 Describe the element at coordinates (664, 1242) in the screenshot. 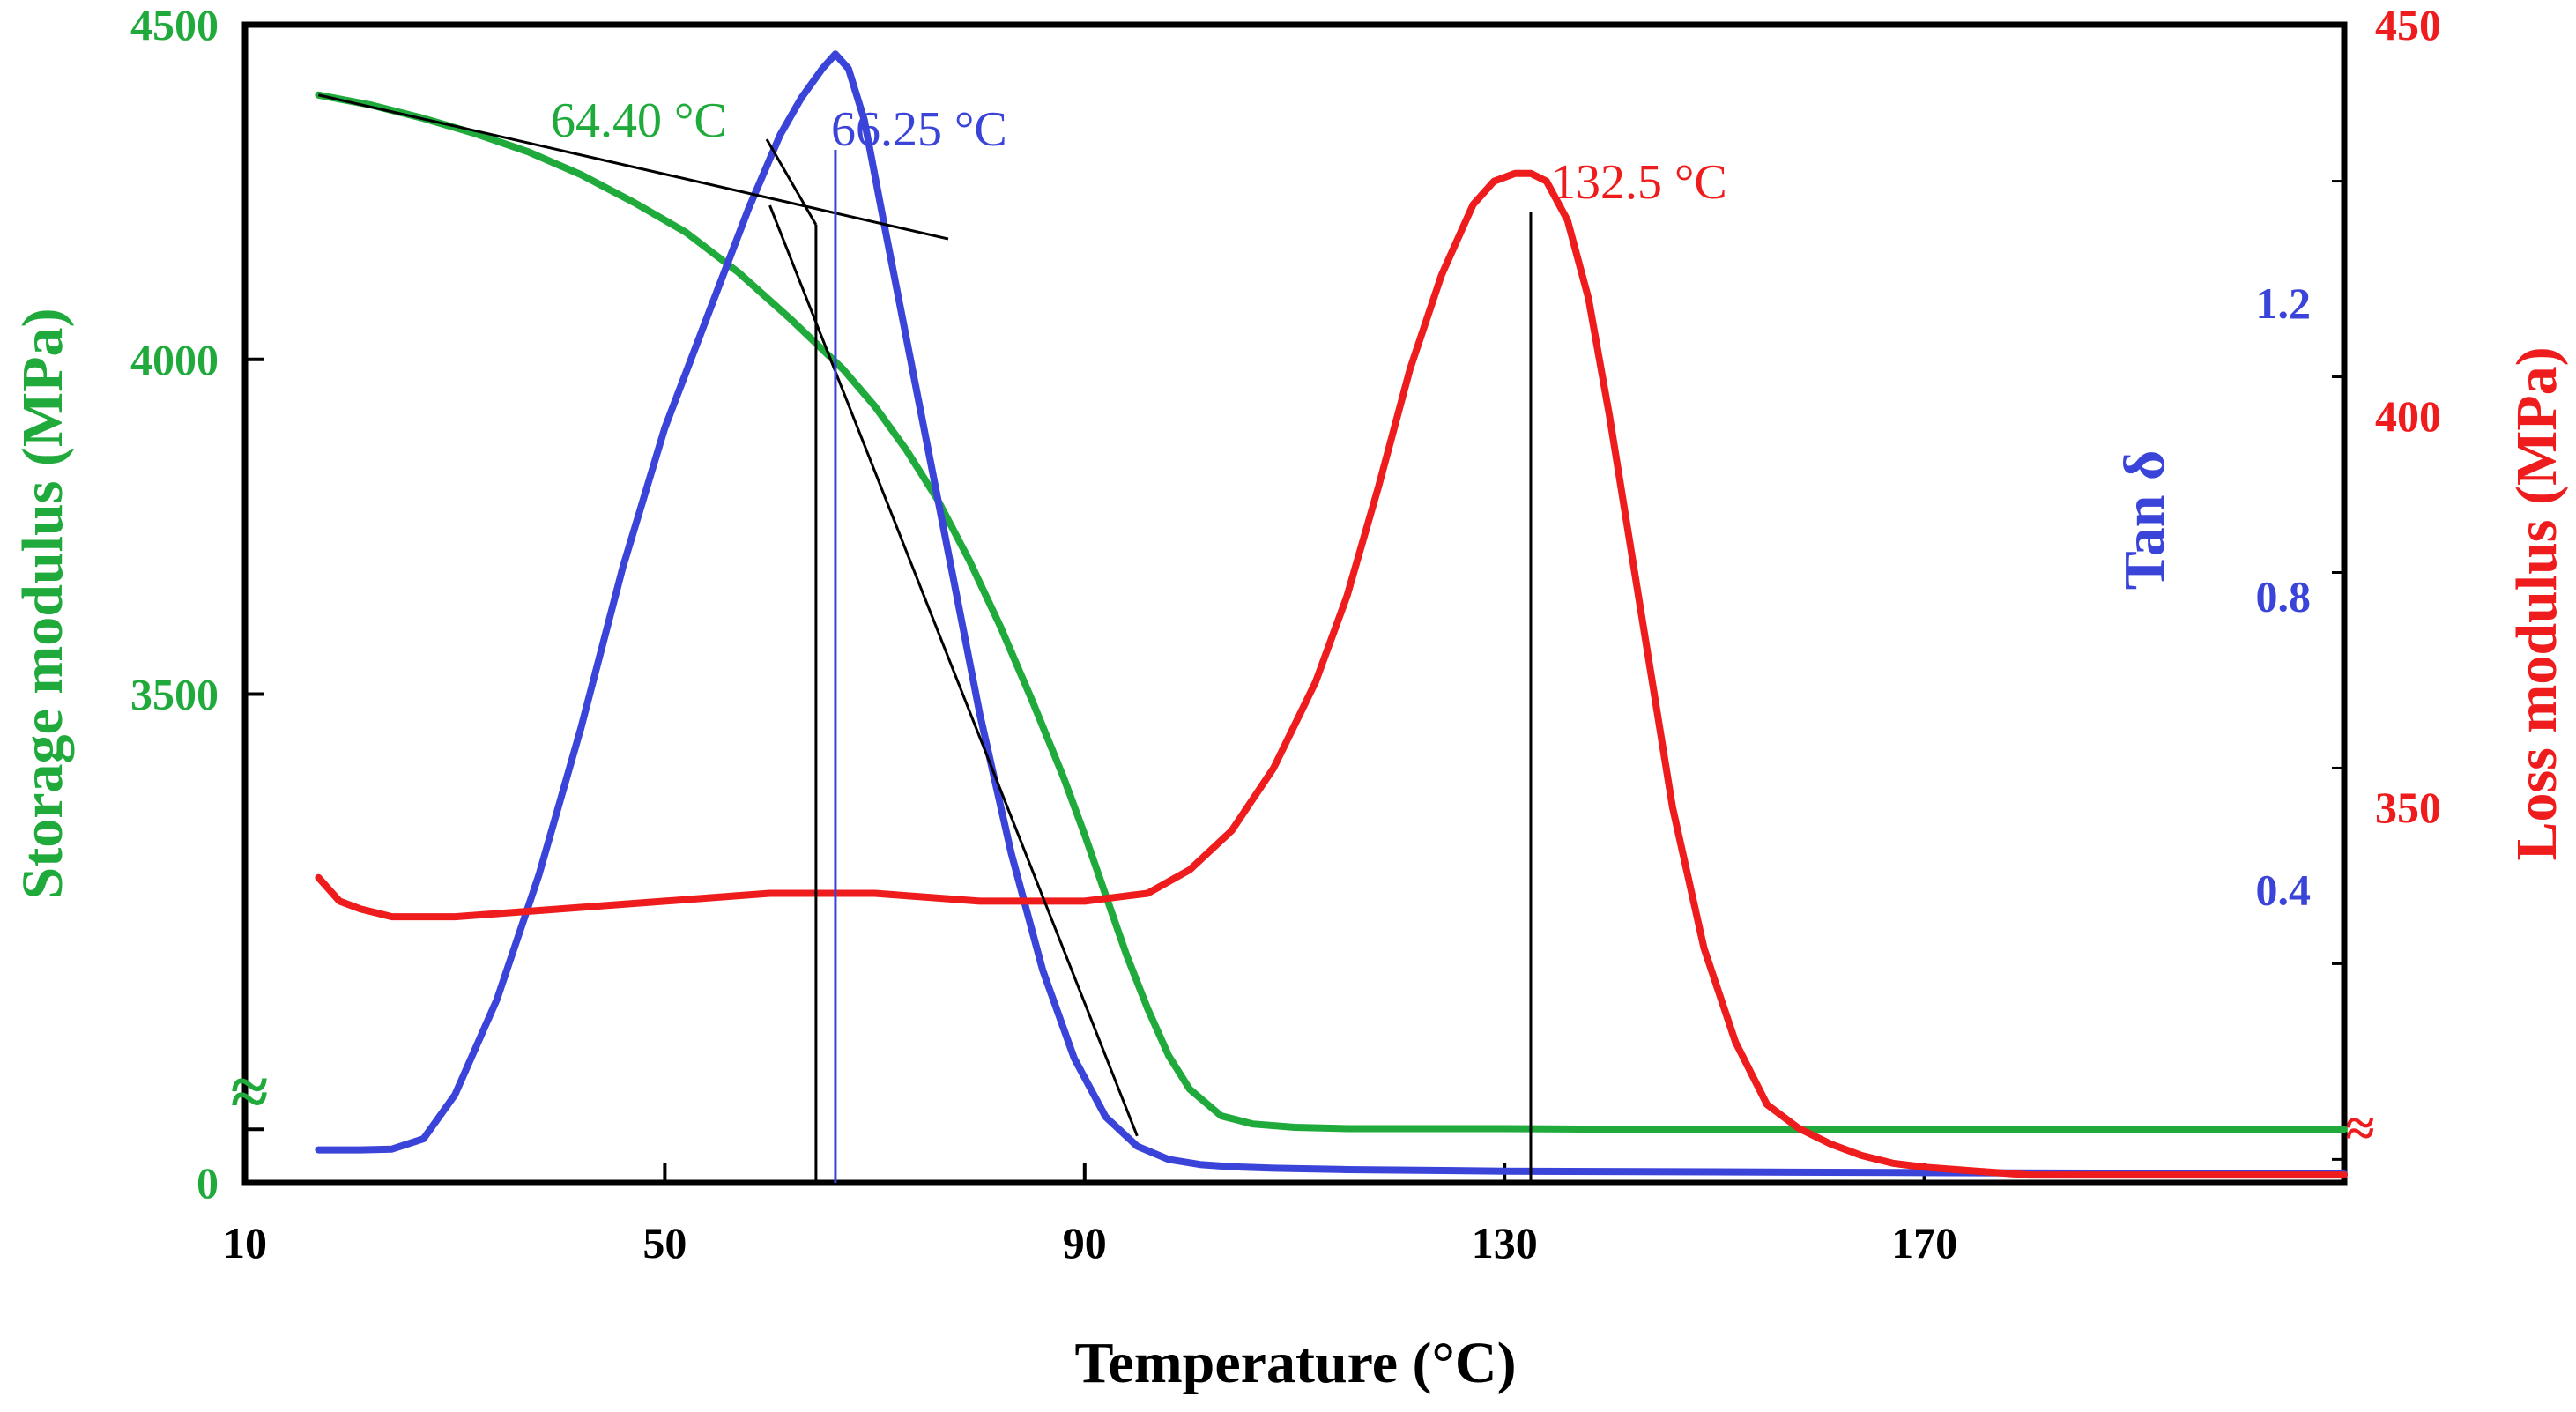

I see `x-tick-label: 50` at that location.